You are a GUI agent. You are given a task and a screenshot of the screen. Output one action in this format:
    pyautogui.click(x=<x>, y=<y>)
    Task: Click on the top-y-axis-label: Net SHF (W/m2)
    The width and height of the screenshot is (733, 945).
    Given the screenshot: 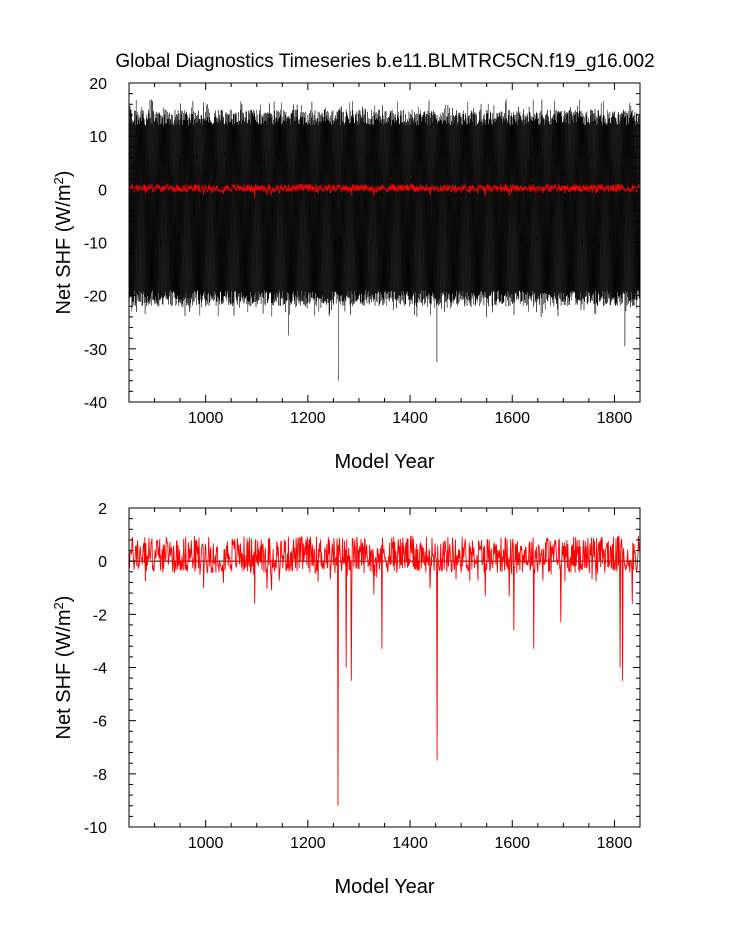 What is the action you would take?
    pyautogui.click(x=63, y=243)
    